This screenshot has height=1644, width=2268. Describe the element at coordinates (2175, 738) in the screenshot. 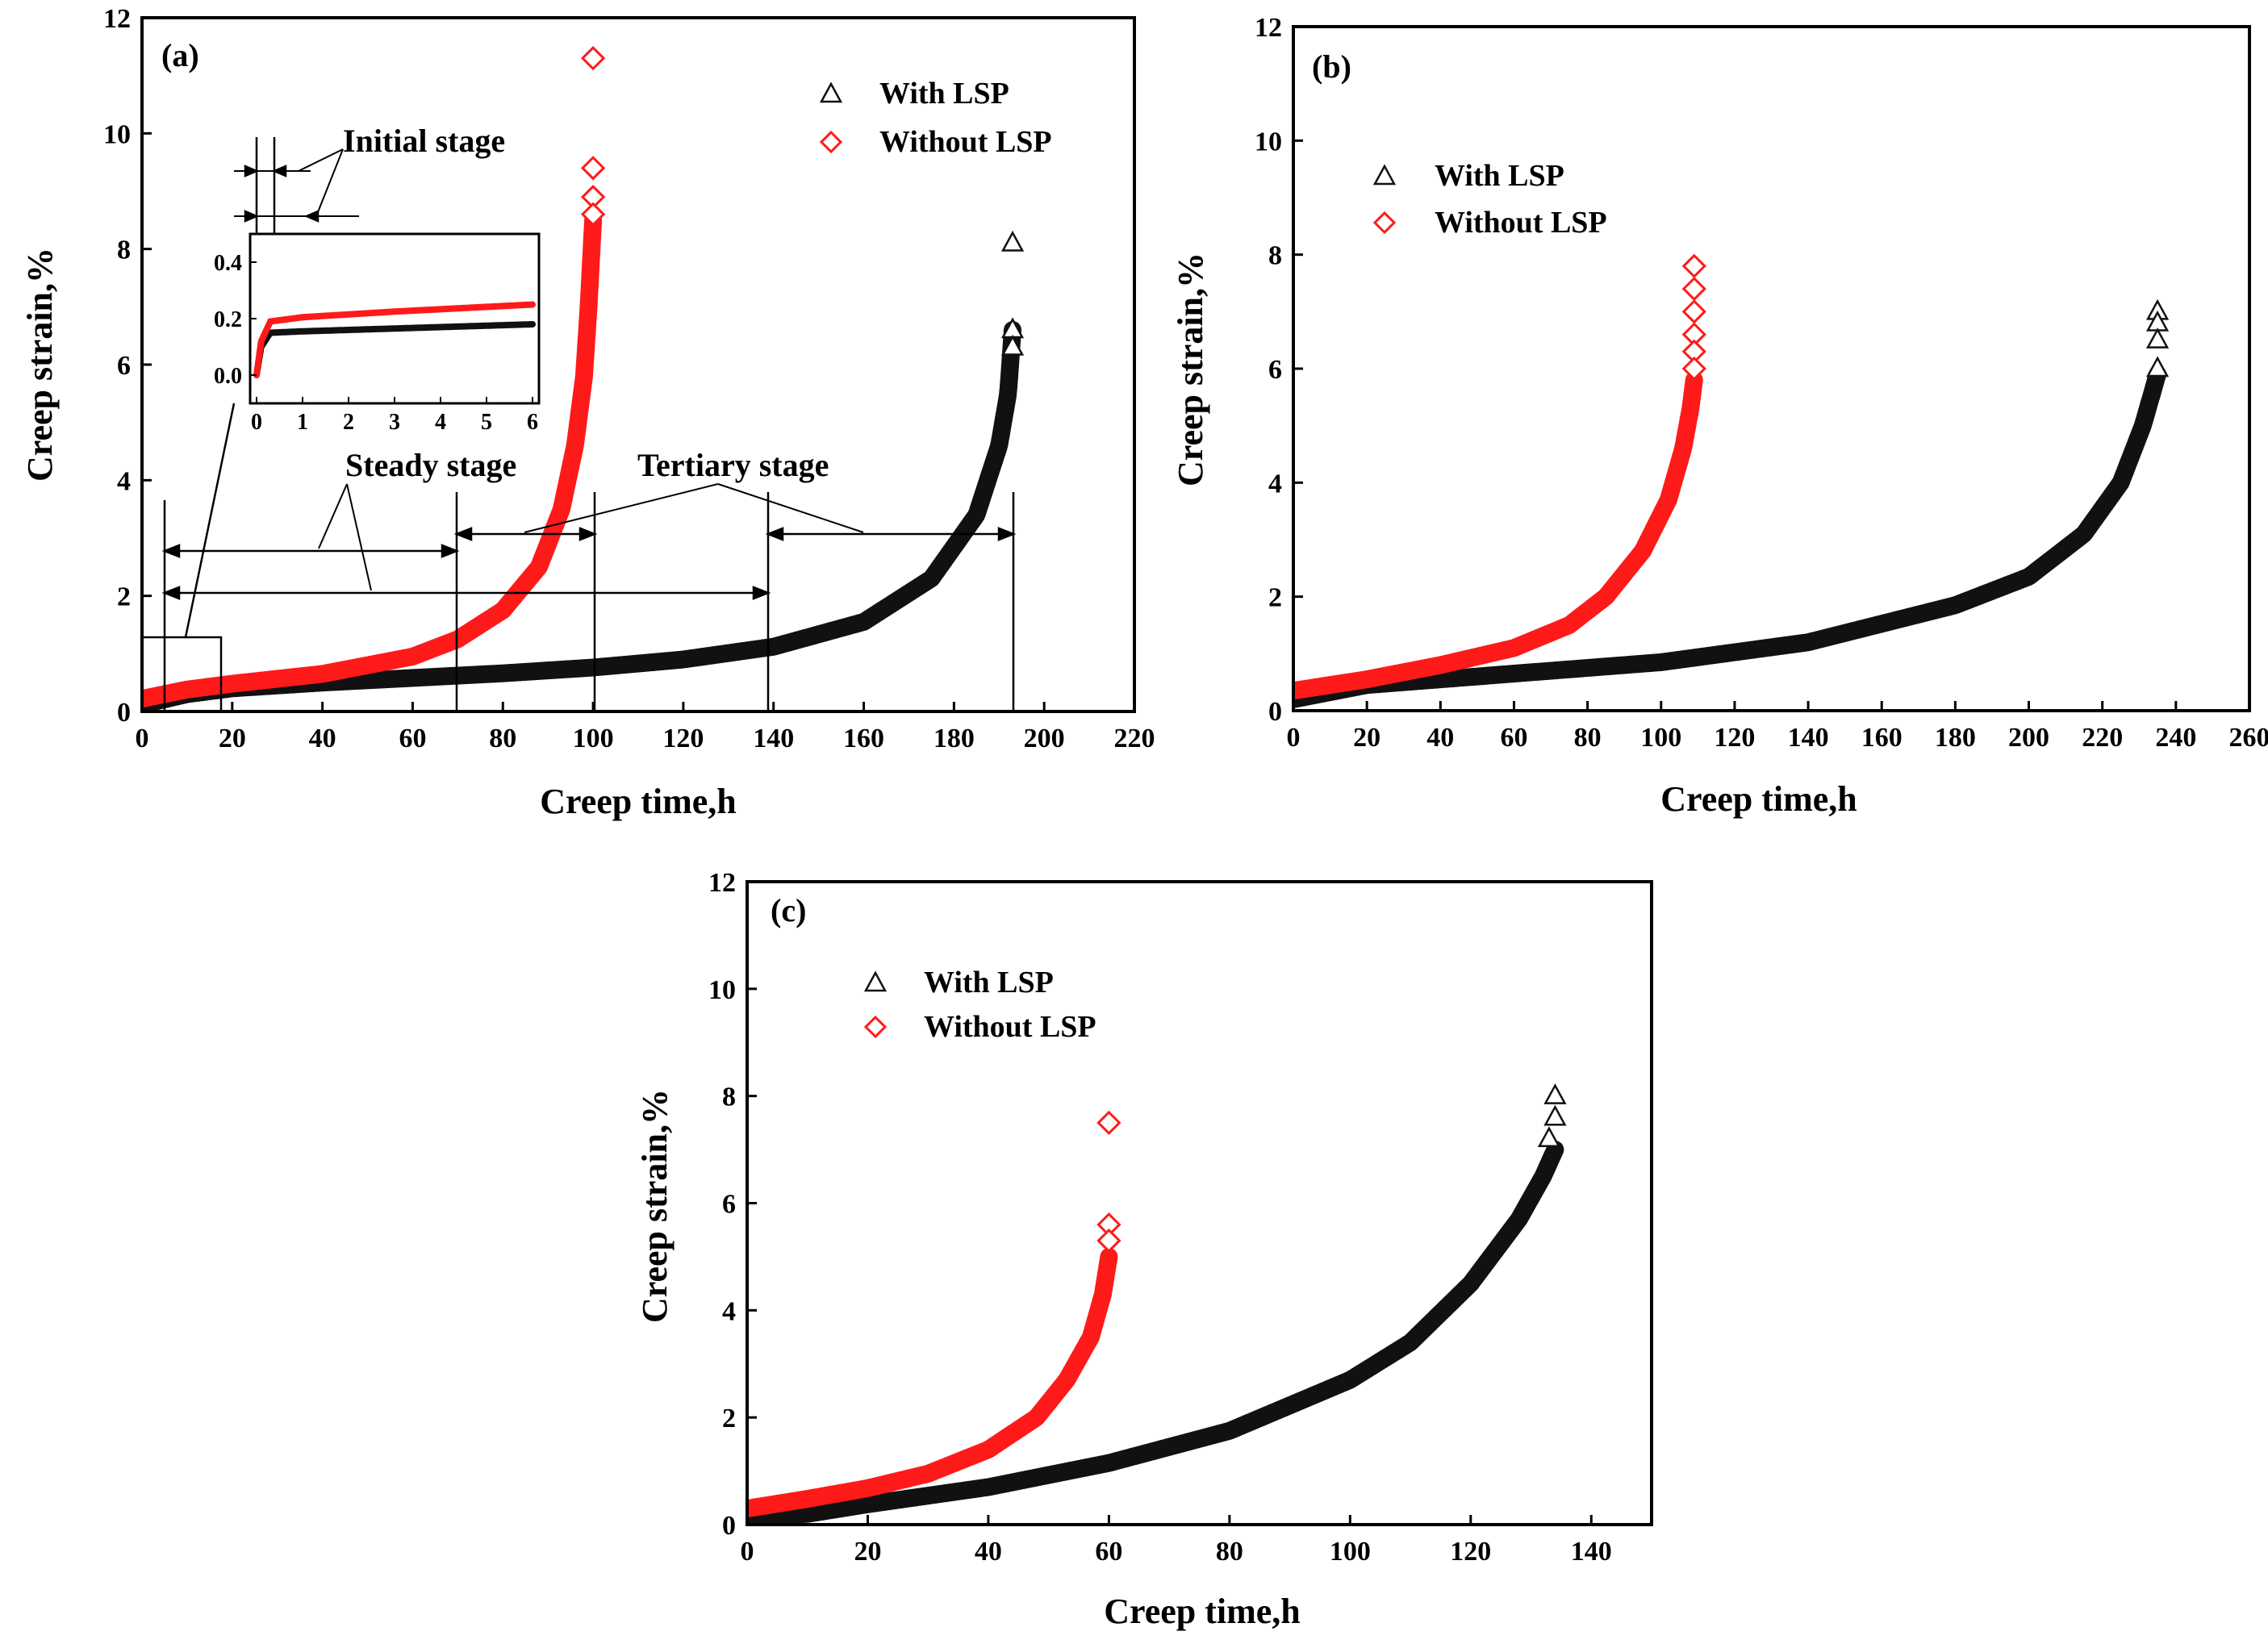

I see `x-tick-label: 240` at that location.